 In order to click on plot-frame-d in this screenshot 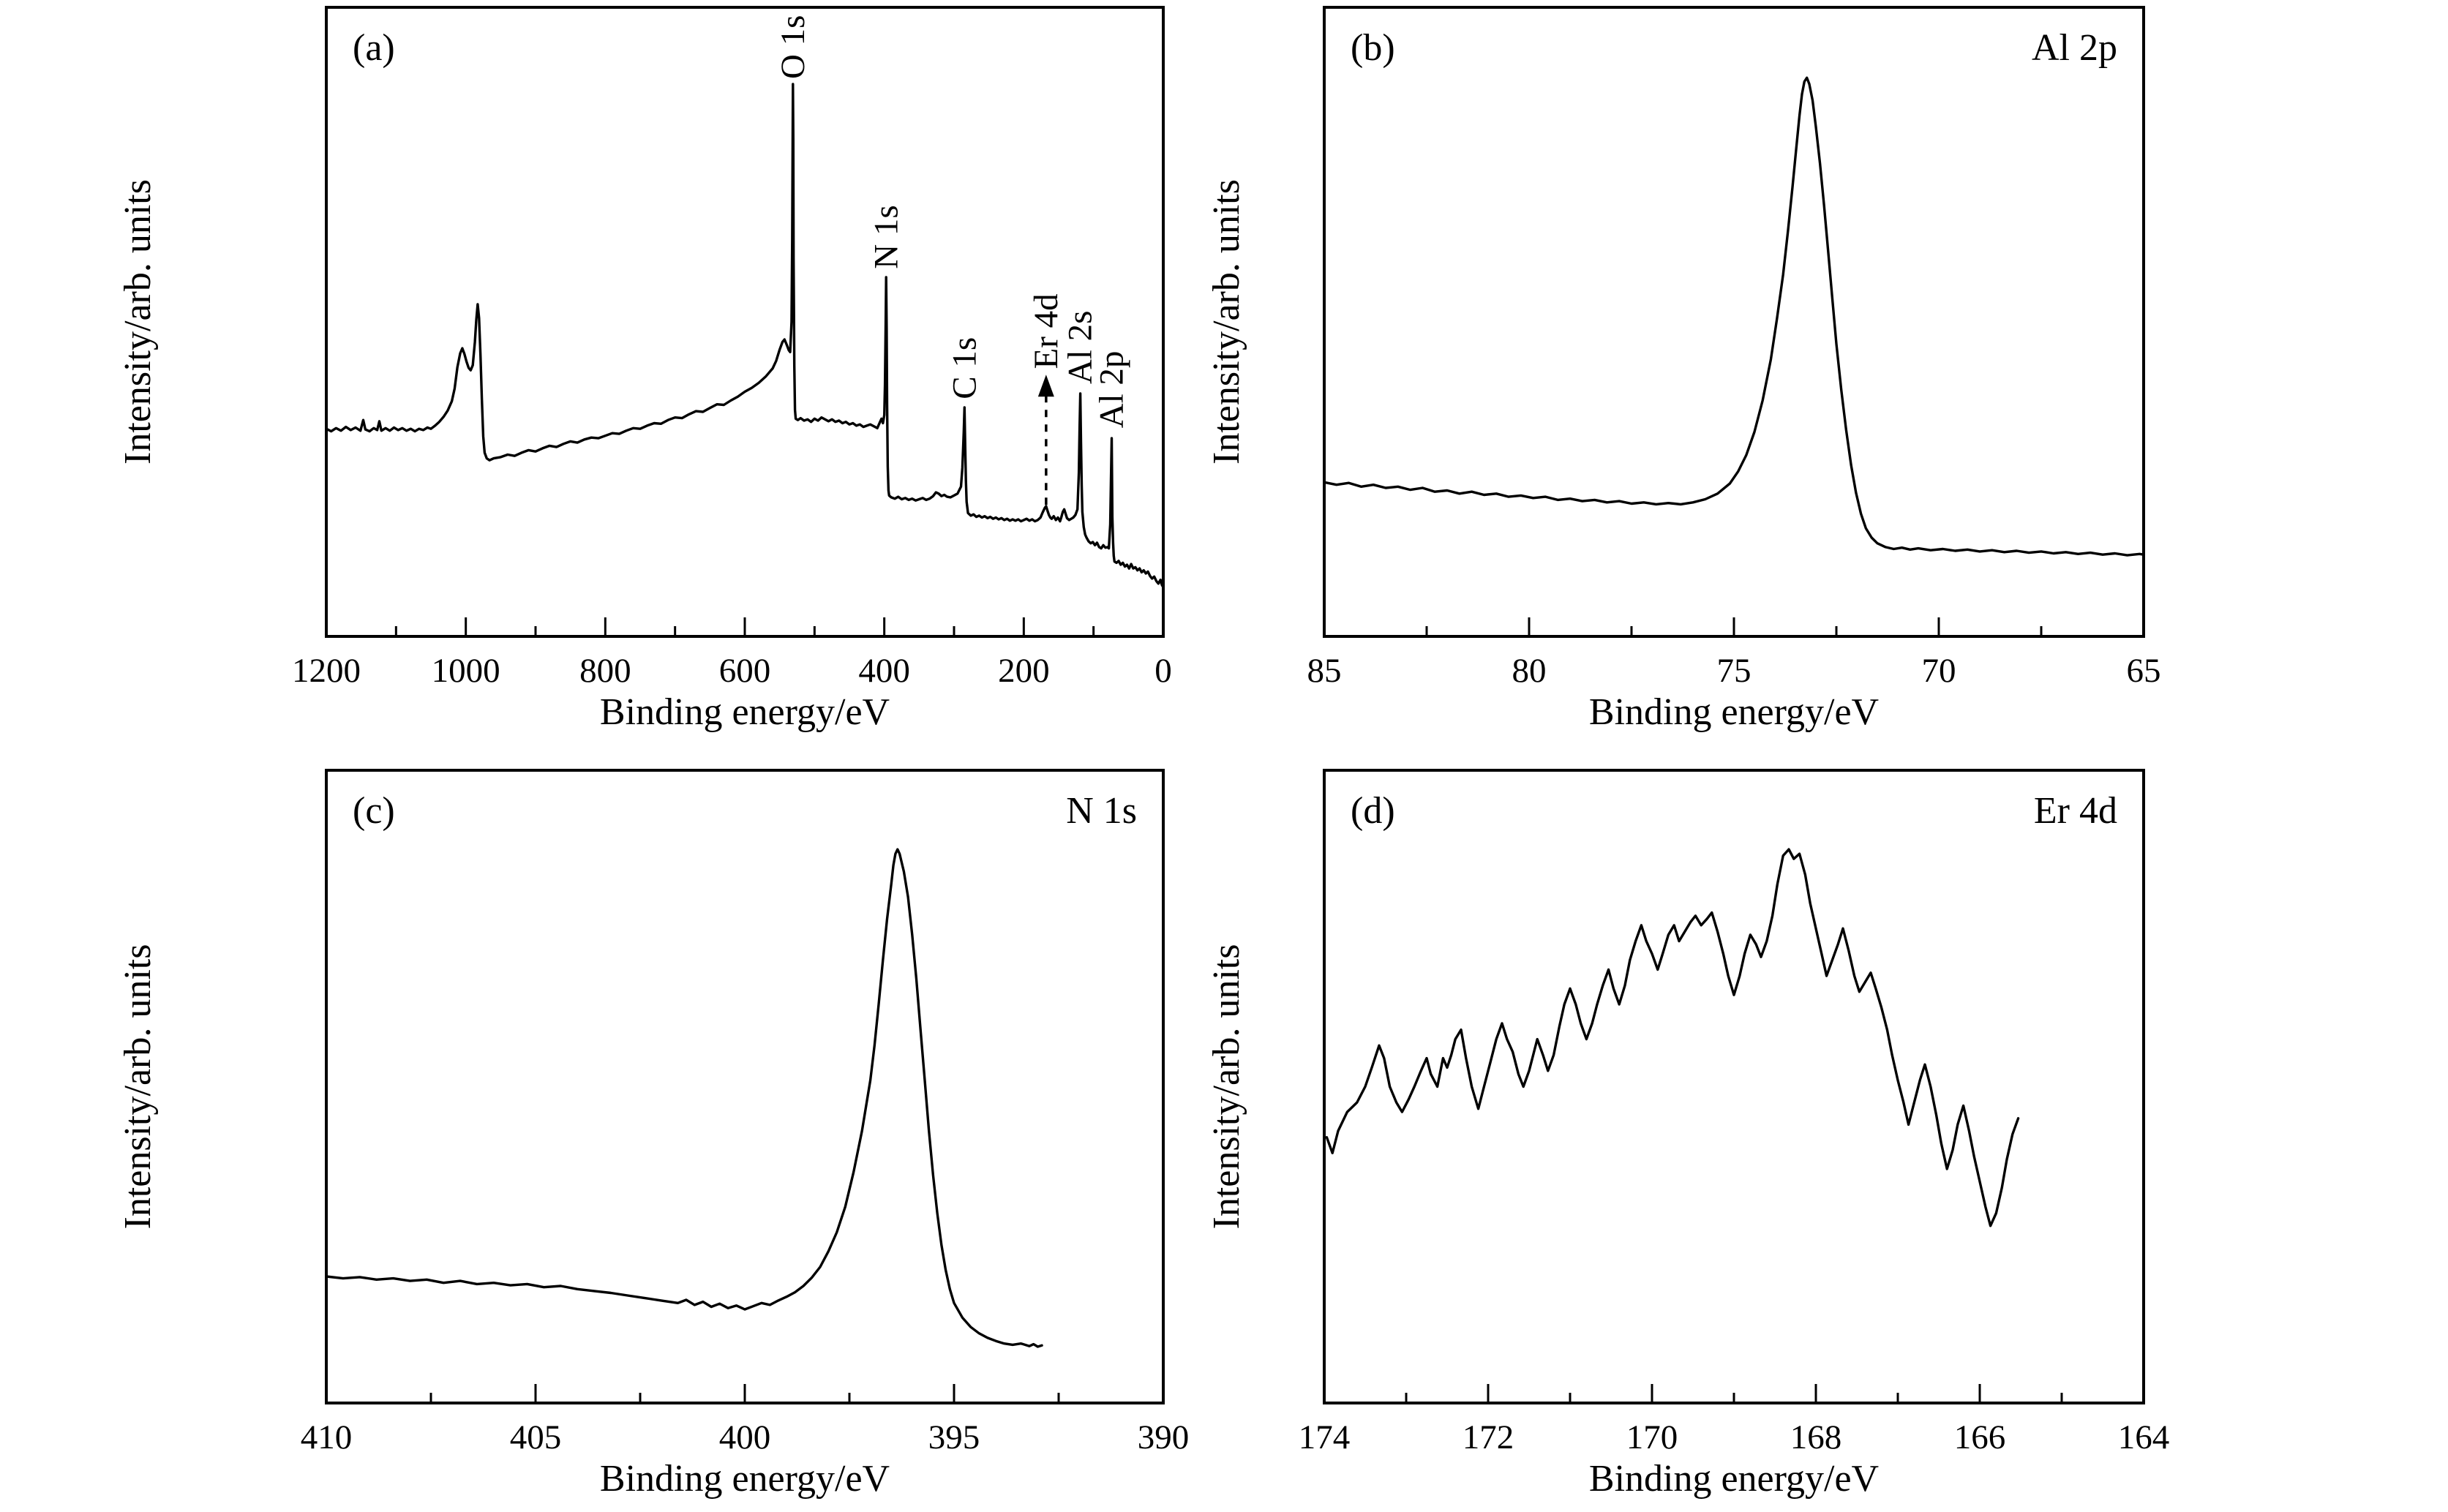, I will do `click(1734, 1086)`.